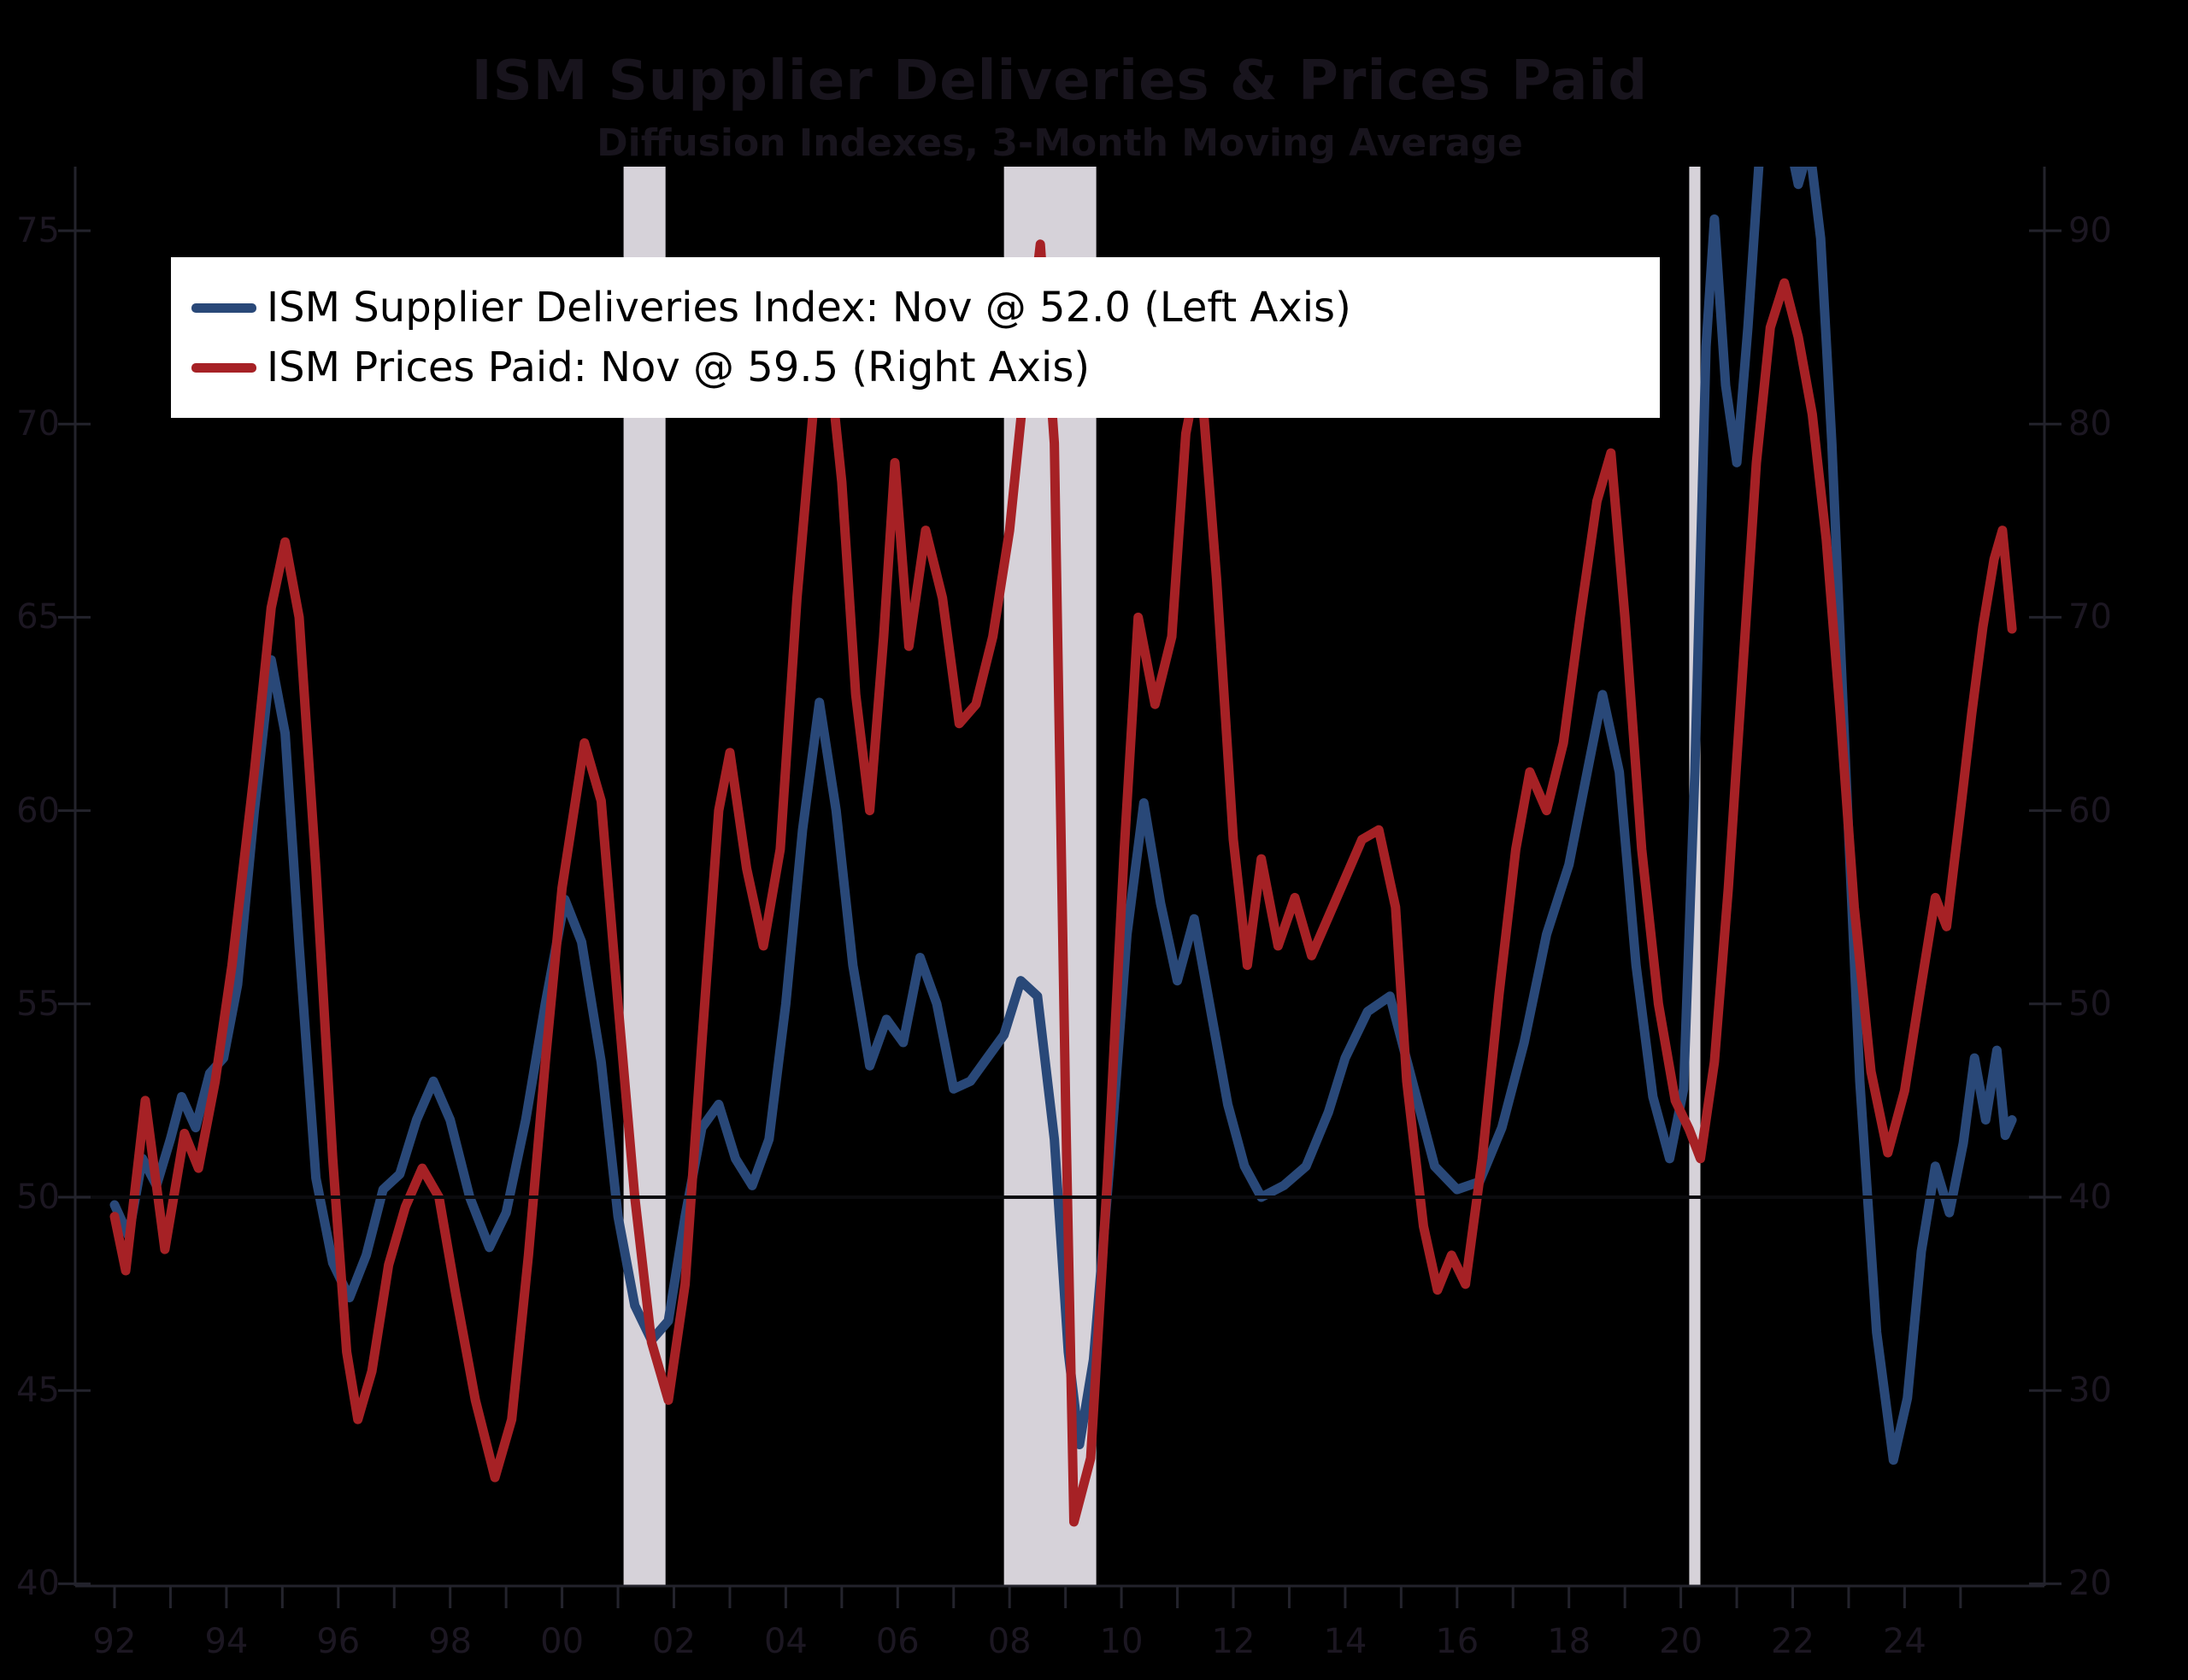 The image size is (2188, 1680). Describe the element at coordinates (338, 1641) in the screenshot. I see `x-axis-label: 96` at that location.